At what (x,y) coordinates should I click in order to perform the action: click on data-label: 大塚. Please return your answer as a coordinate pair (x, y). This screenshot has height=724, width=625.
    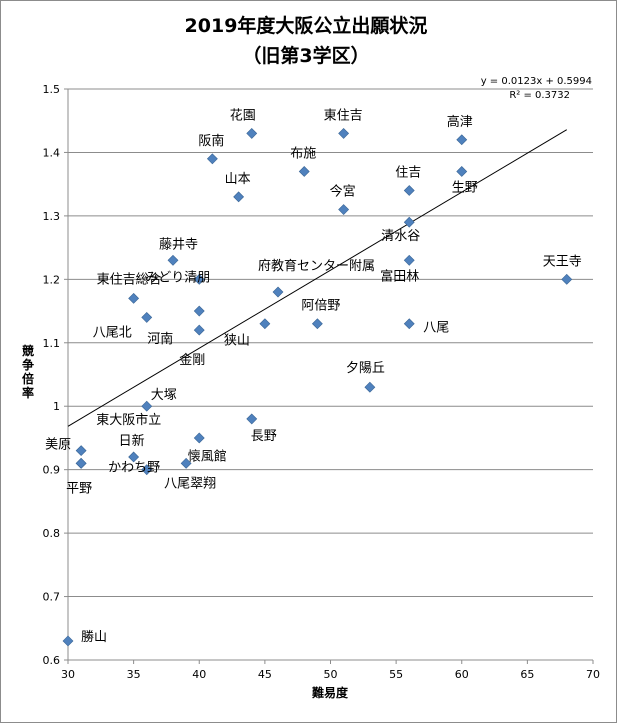
    Looking at the image, I should click on (164, 395).